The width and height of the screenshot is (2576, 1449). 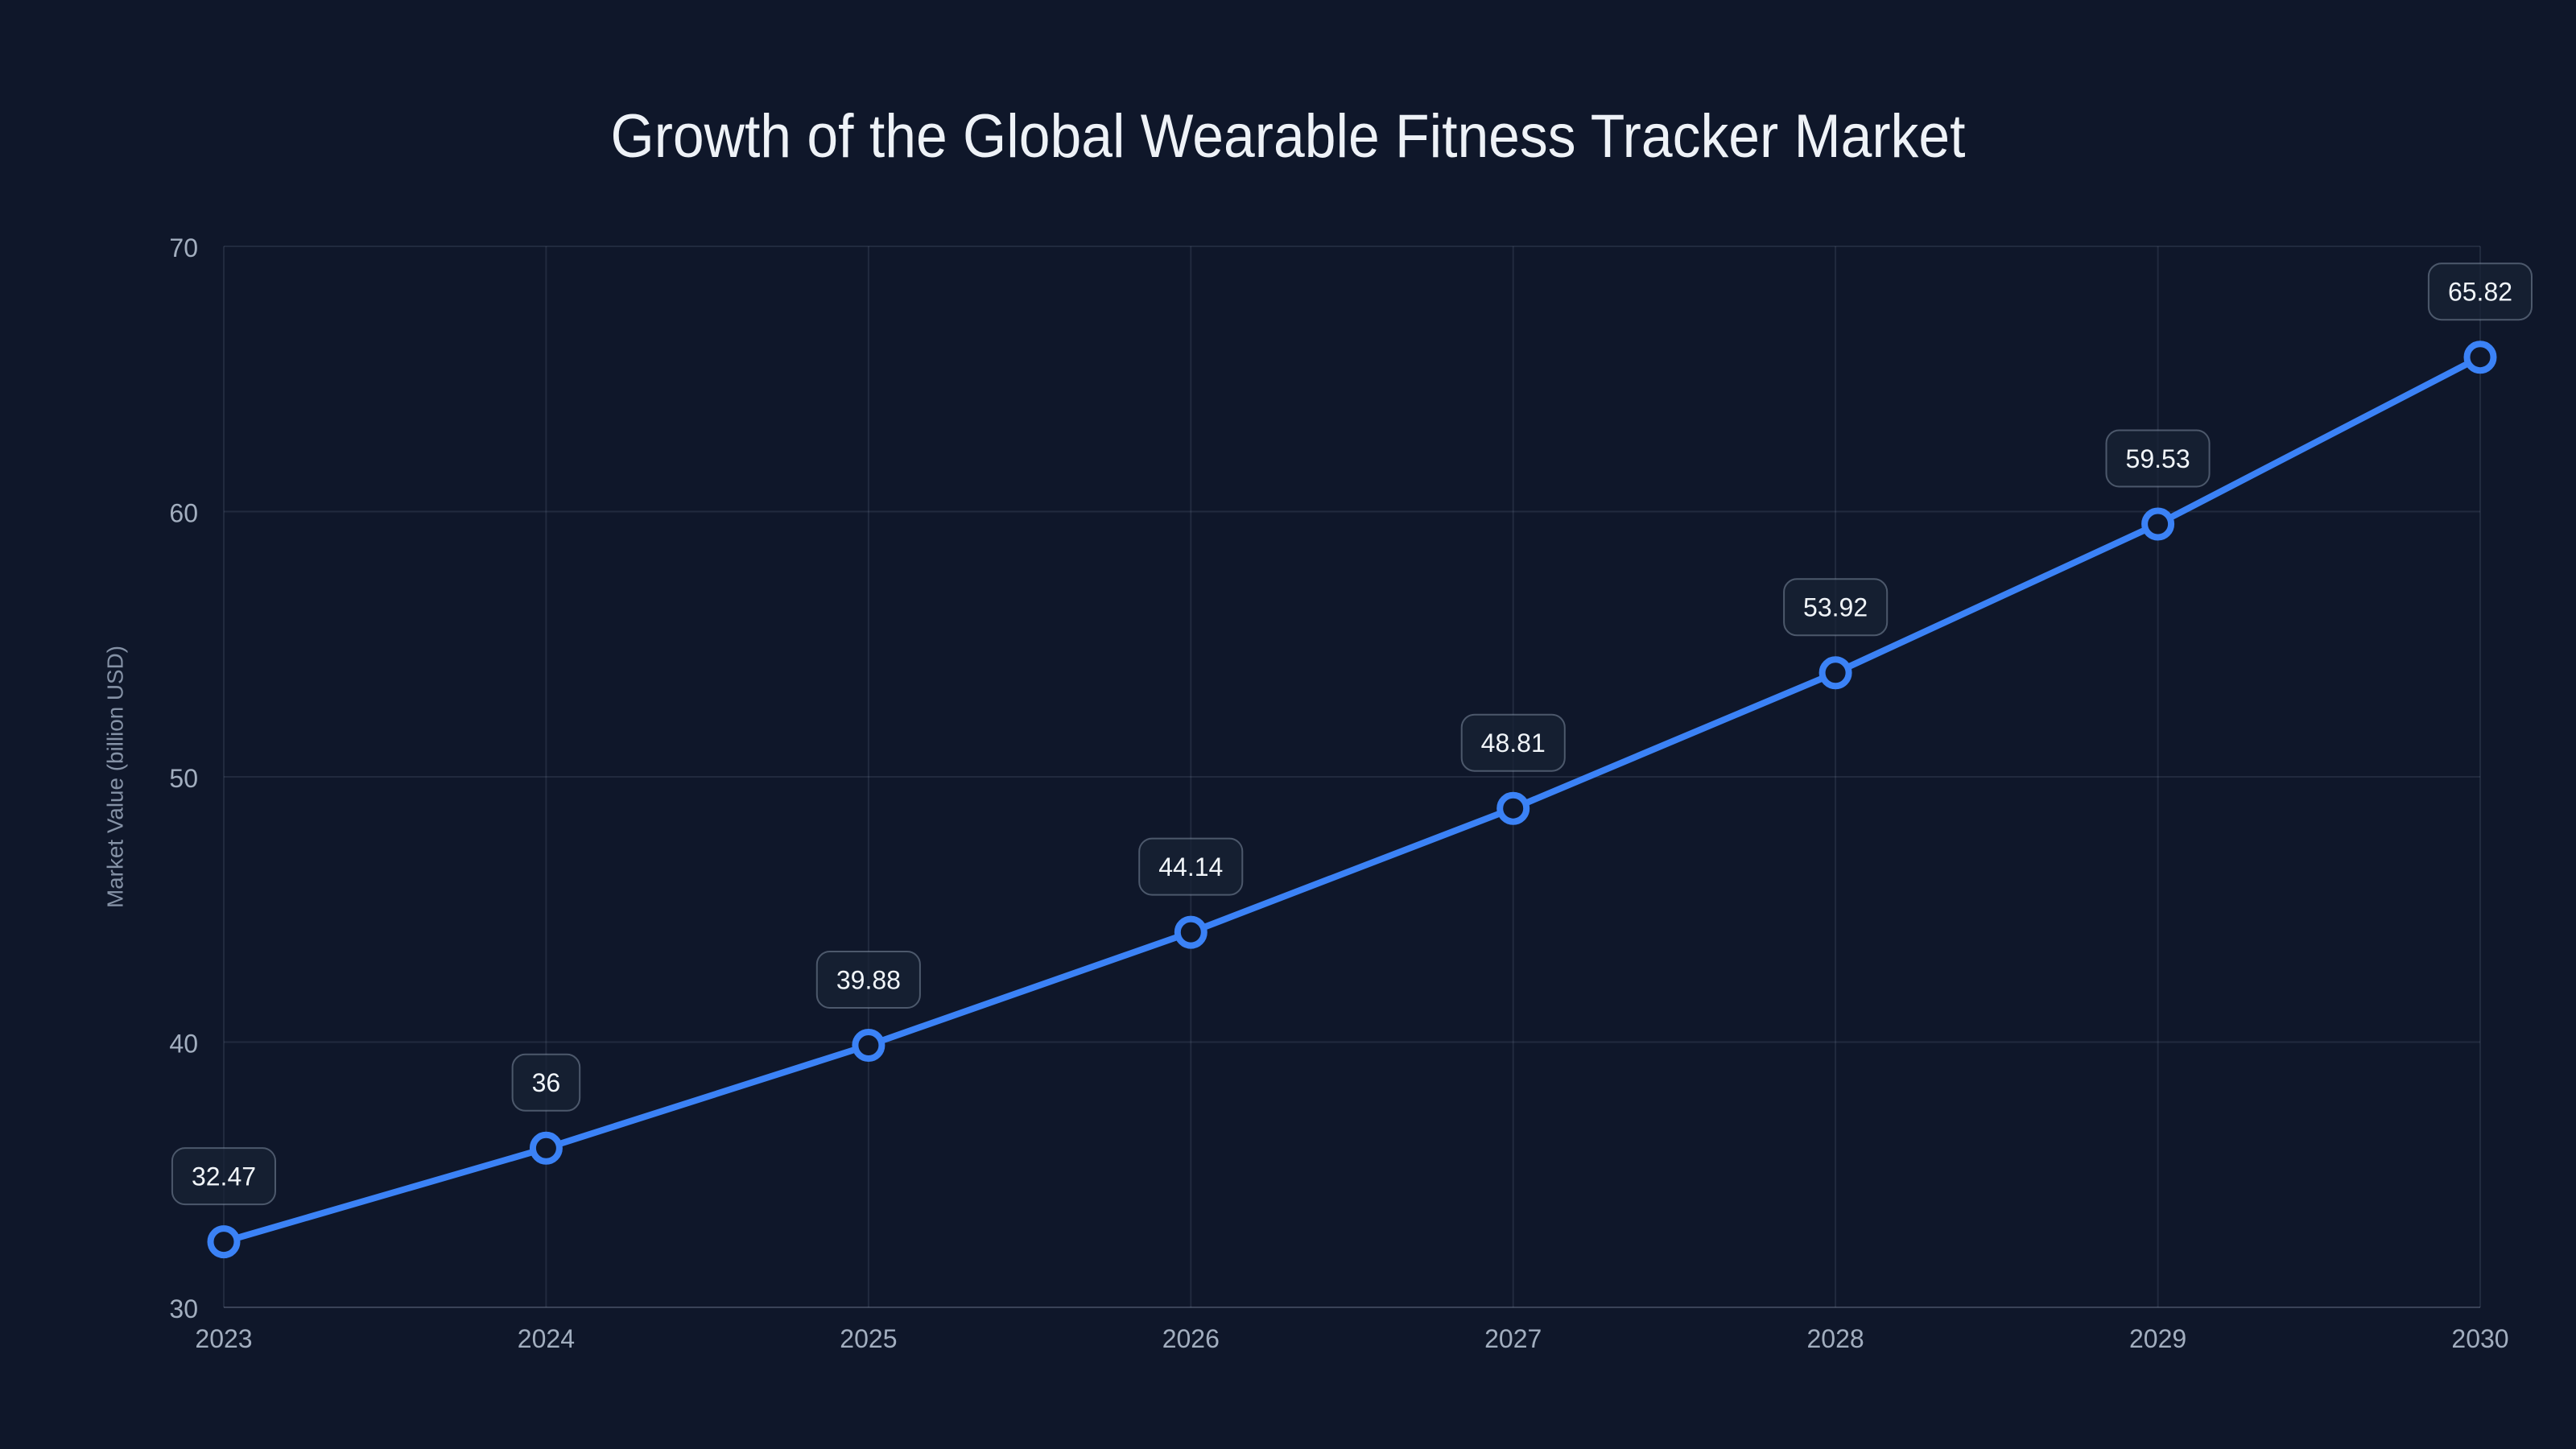 I want to click on svg-text: 59.53, so click(x=2158, y=458).